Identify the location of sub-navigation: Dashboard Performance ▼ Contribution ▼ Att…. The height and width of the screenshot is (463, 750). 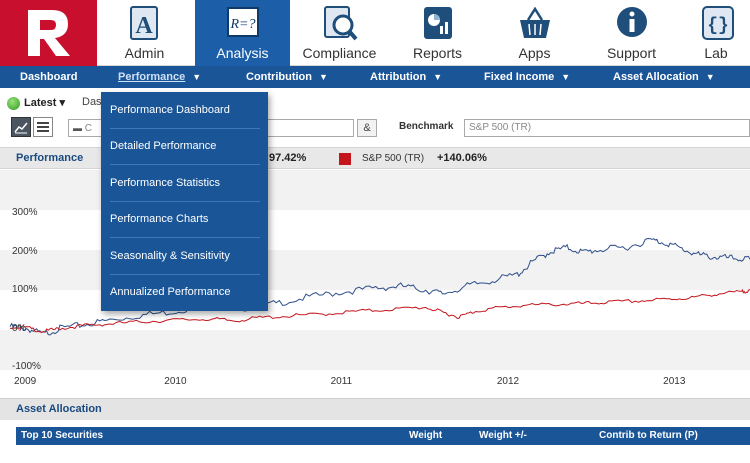
(375, 77).